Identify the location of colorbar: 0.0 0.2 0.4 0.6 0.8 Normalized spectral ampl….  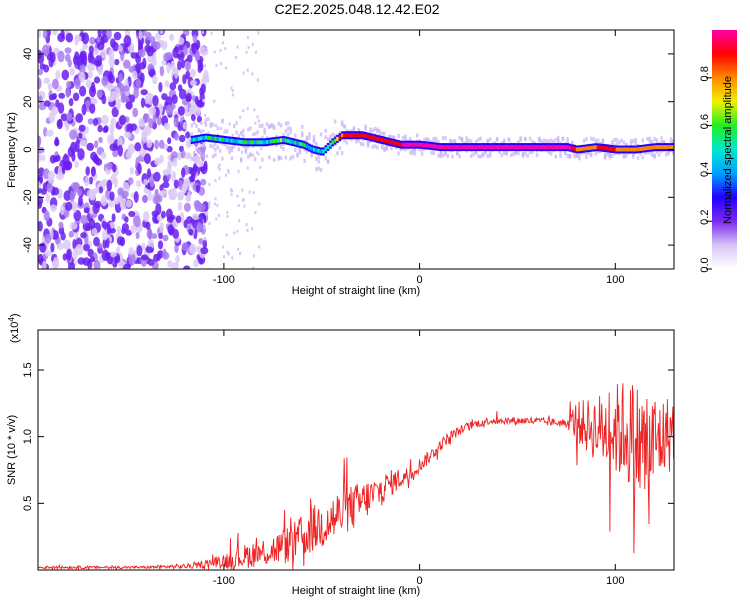
(718, 151).